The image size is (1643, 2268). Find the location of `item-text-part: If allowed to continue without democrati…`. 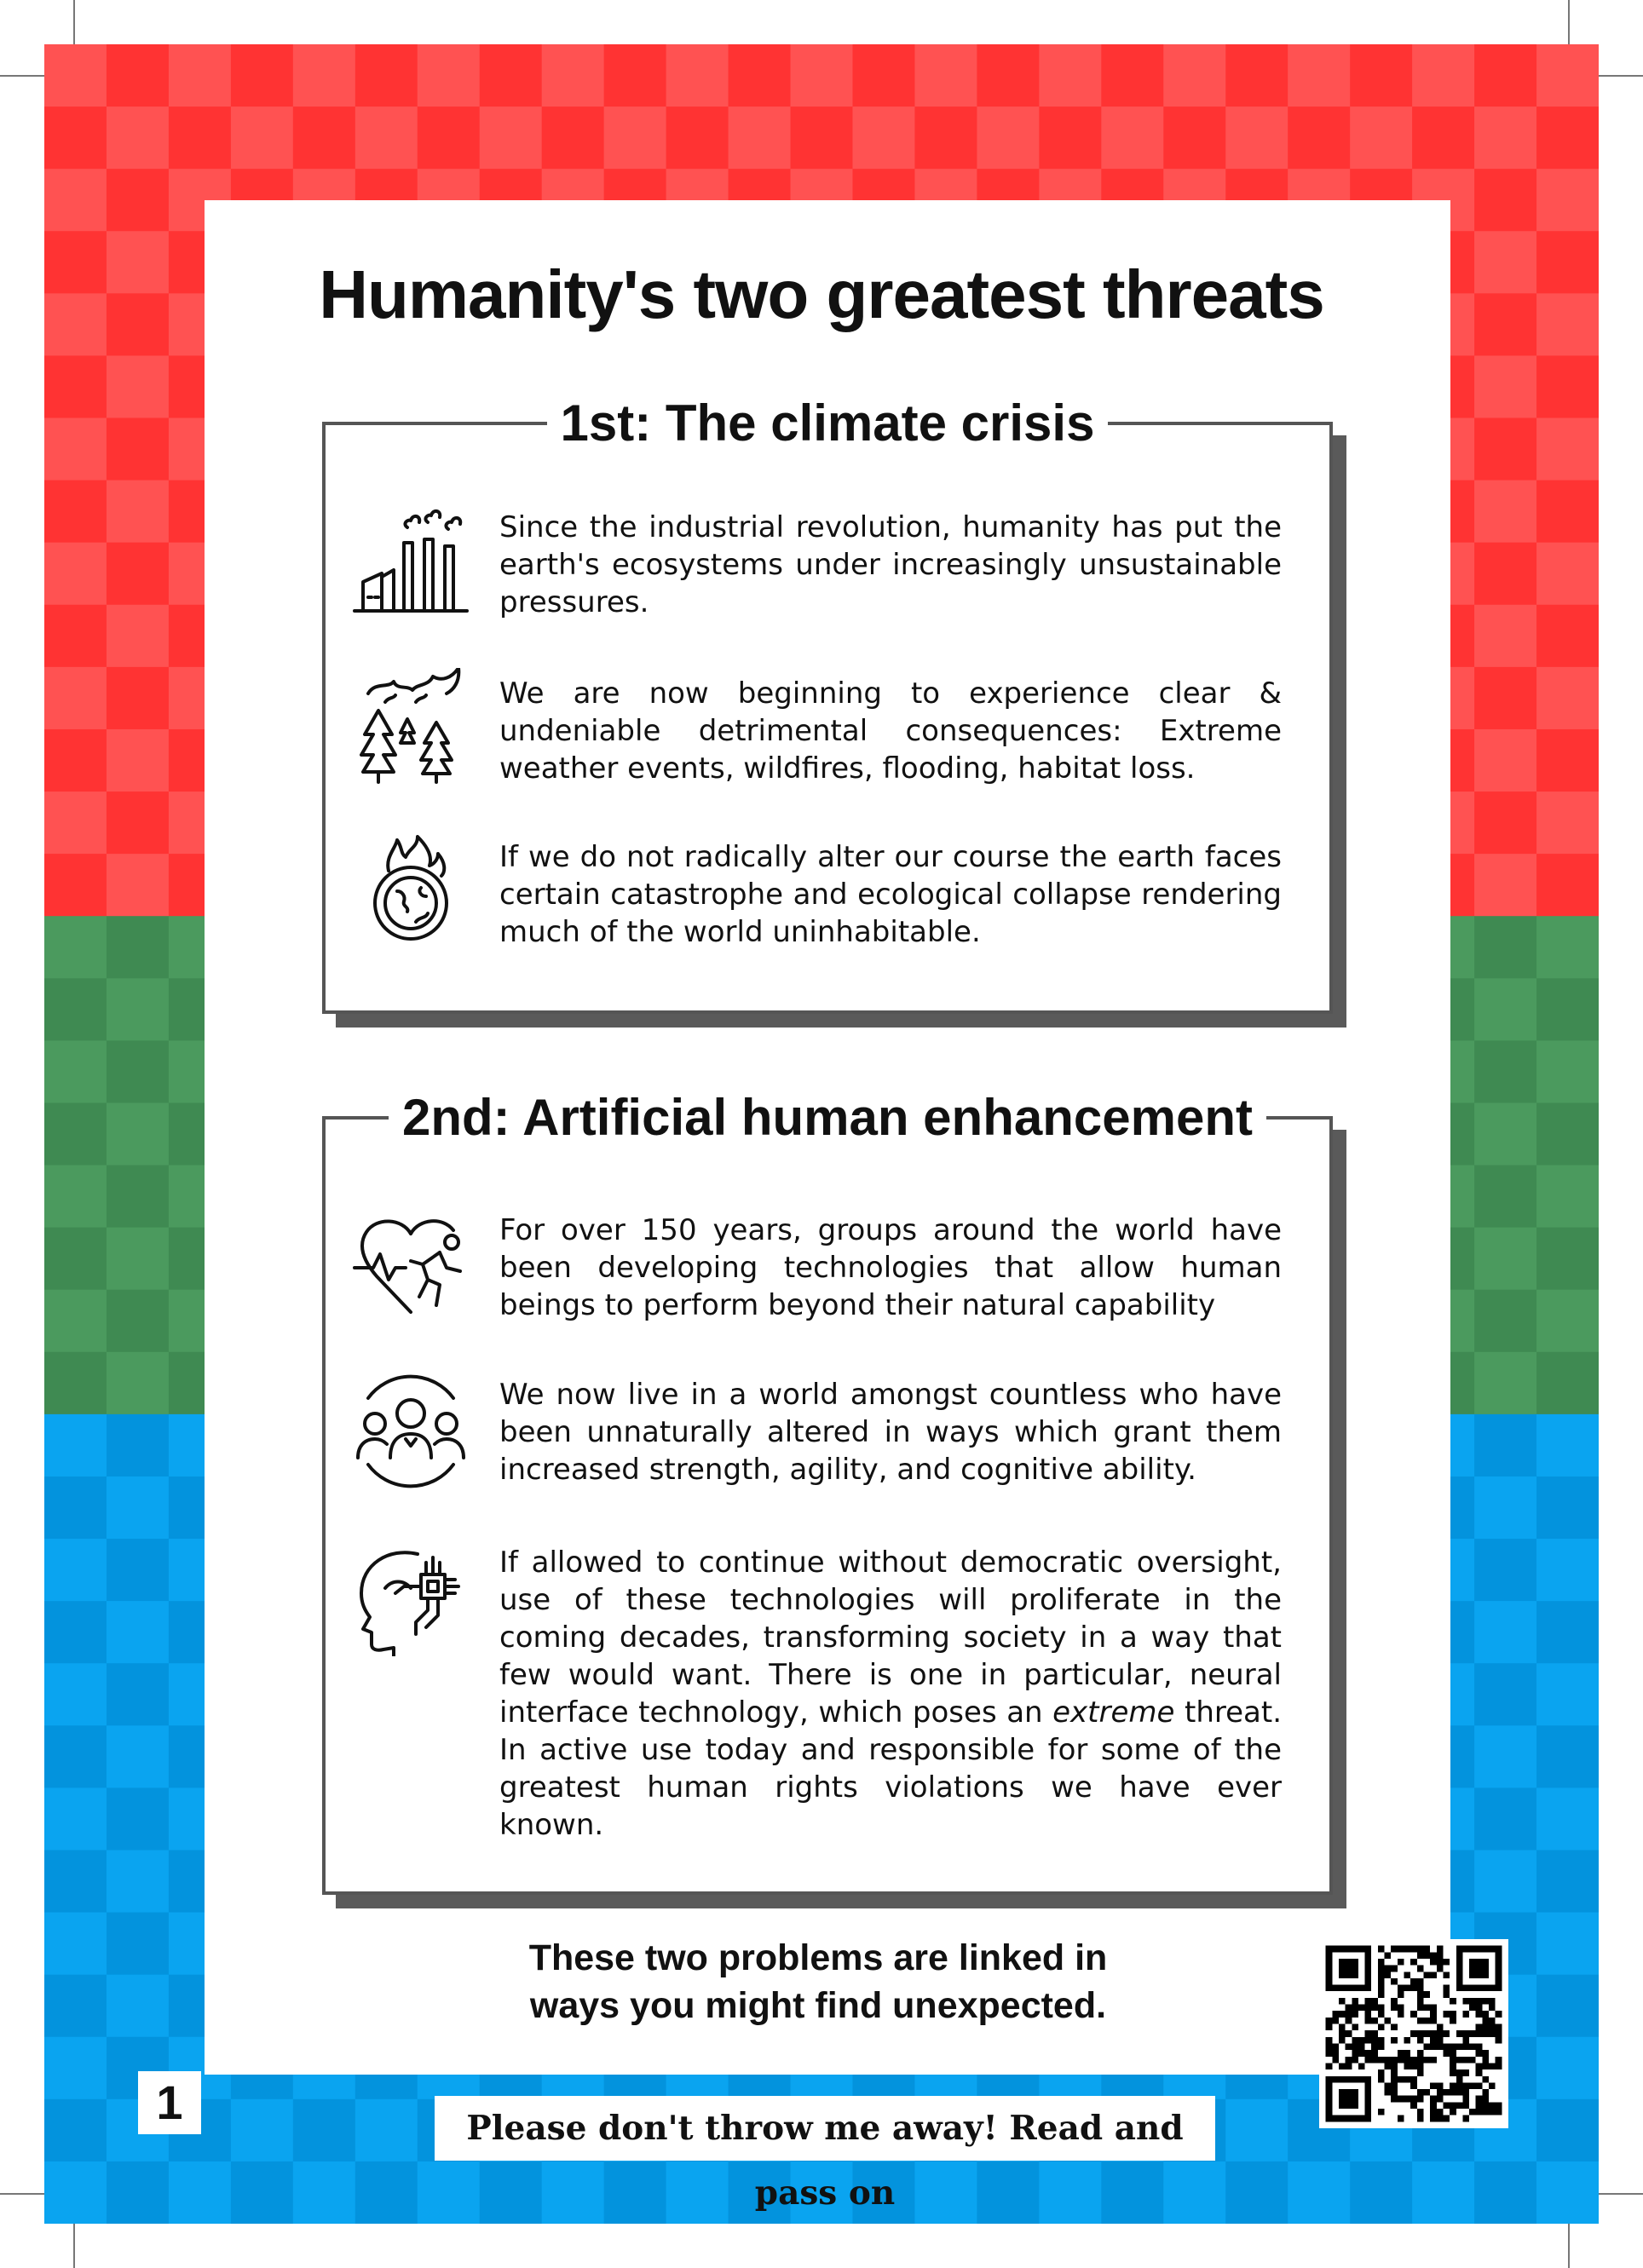

item-text-part: If allowed to continue without democrati… is located at coordinates (890, 1638).